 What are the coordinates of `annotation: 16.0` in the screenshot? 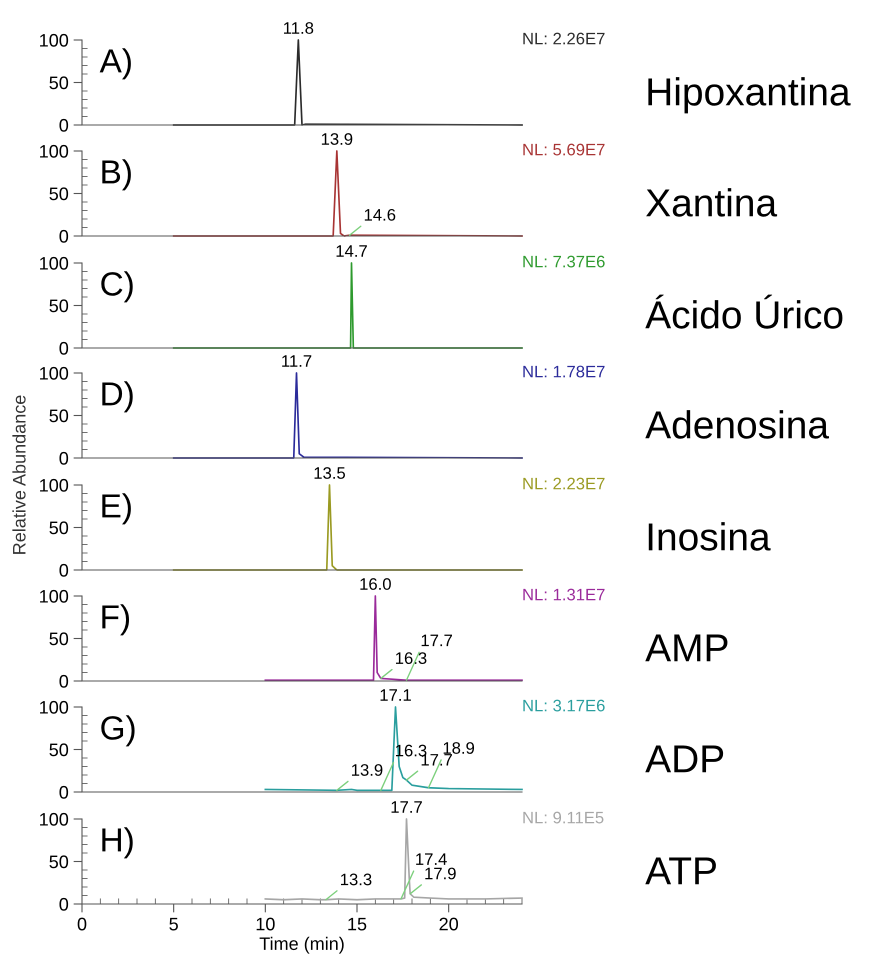 It's located at (375, 584).